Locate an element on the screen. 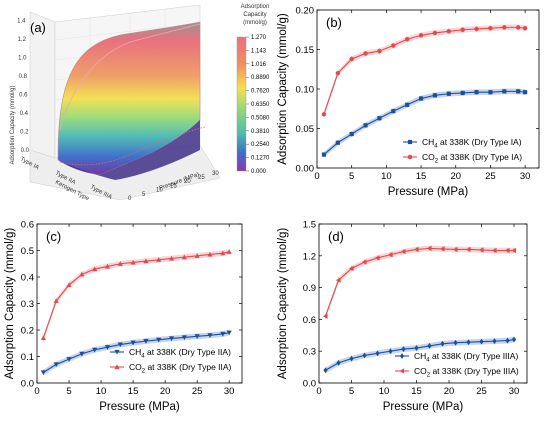 The width and height of the screenshot is (550, 424). pressure-tick-label: 20 is located at coordinates (187, 182).